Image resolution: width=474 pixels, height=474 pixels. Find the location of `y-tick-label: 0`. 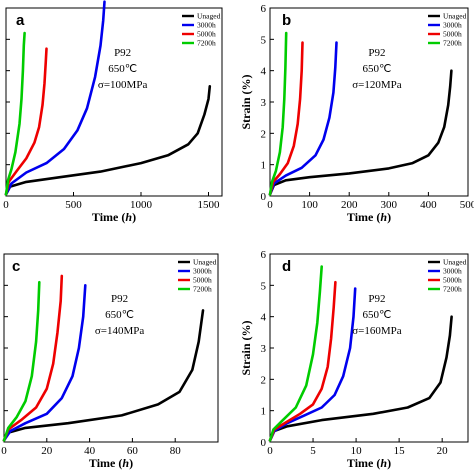

y-tick-label: 0 is located at coordinates (264, 443).